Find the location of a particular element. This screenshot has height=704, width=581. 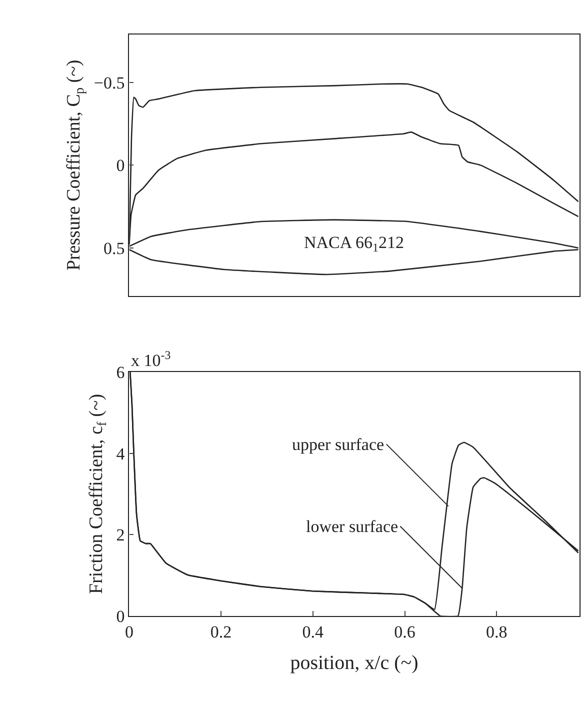

x-axis-title: position, x/c (~) is located at coordinates (354, 663).